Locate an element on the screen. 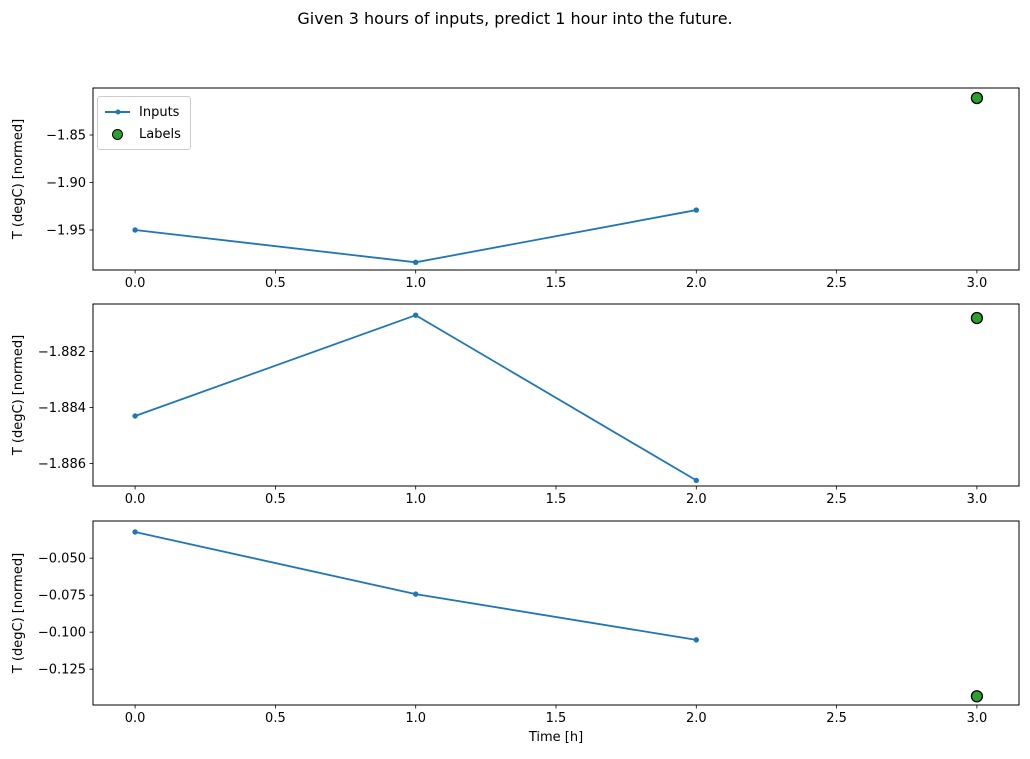  y-tick-label: −0.125 is located at coordinates (62, 670).